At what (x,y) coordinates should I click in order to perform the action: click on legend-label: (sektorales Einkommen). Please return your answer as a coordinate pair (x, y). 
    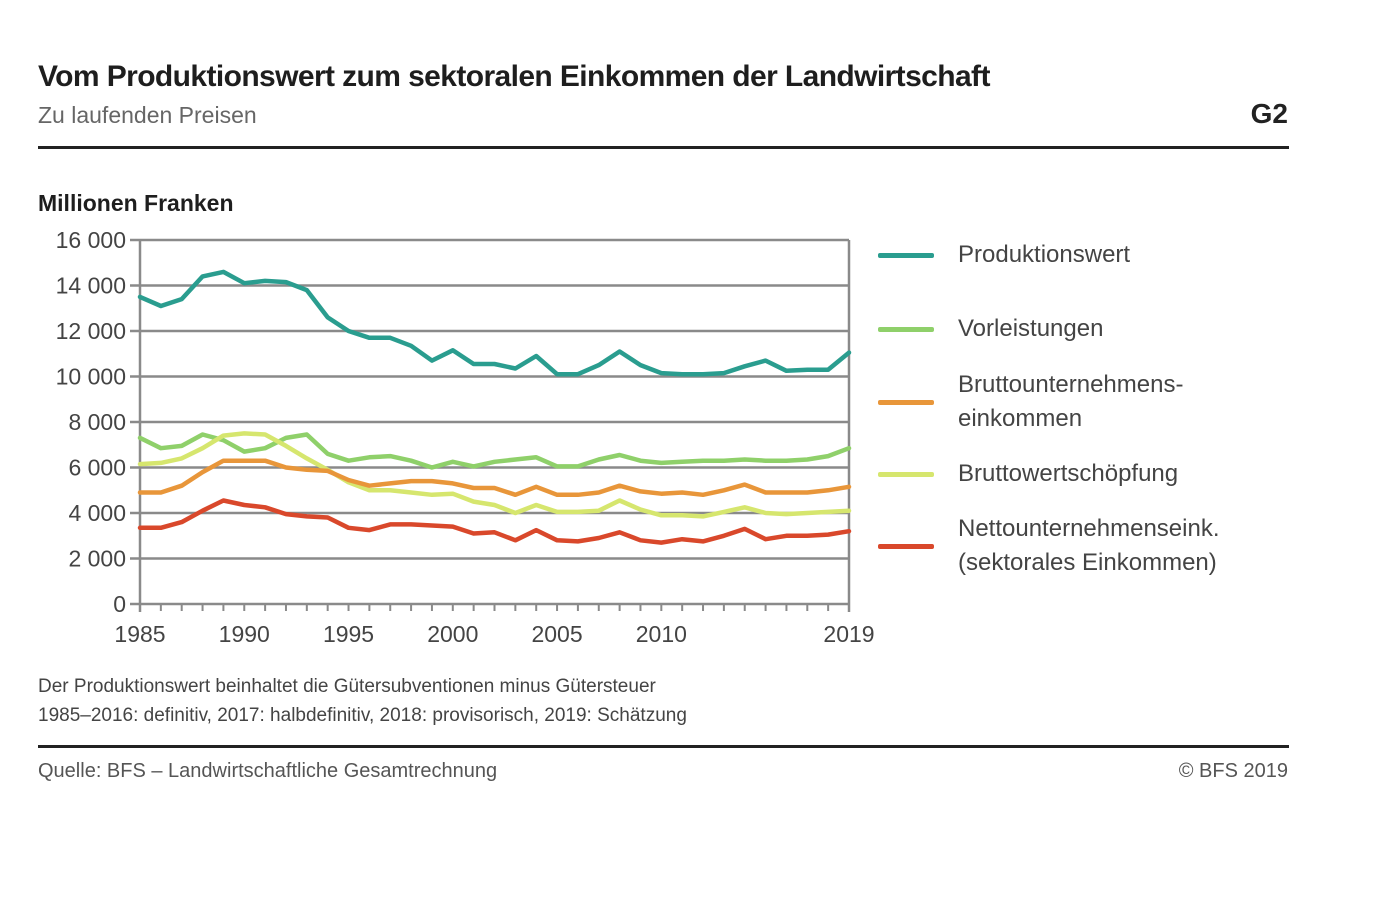
    Looking at the image, I should click on (1087, 562).